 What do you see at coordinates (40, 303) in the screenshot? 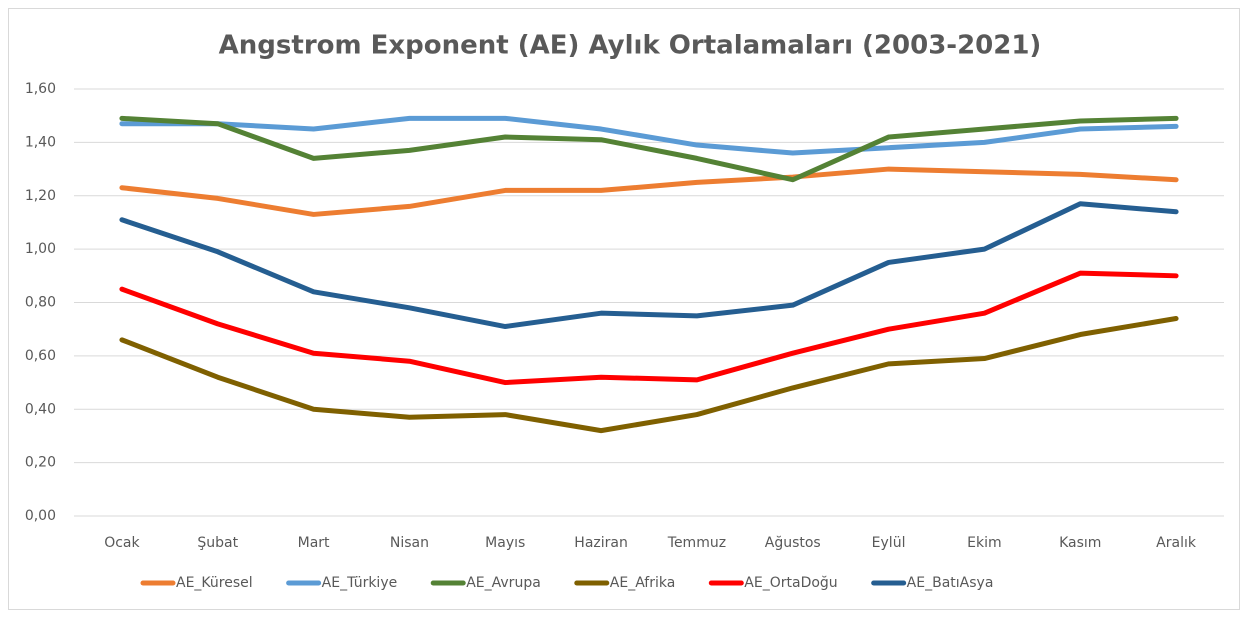
I see `y-tick-label: 0,80` at bounding box center [40, 303].